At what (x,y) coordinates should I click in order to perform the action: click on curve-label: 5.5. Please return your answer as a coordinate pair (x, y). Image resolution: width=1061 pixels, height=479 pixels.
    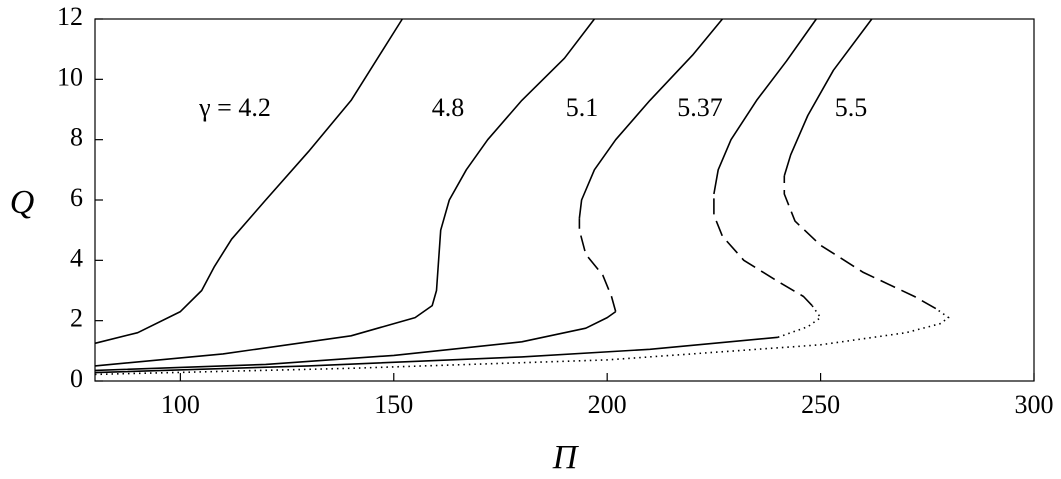
    Looking at the image, I should click on (851, 107).